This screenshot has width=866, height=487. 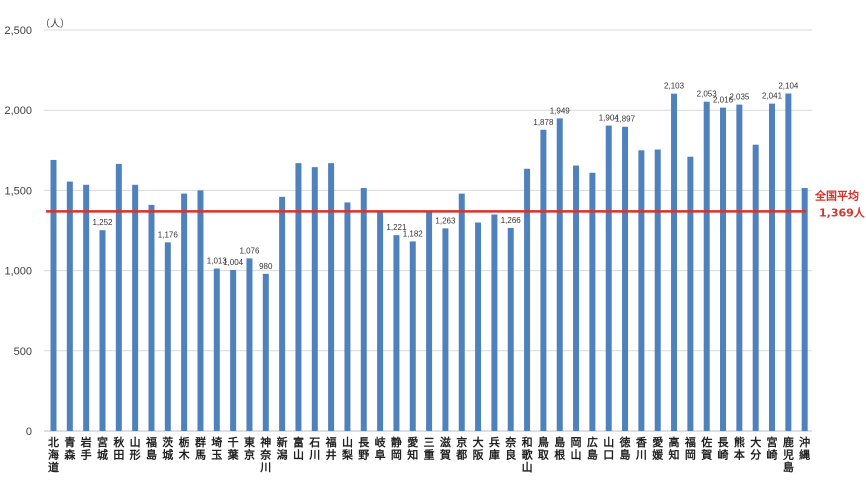 What do you see at coordinates (18, 31) in the screenshot?
I see `y-tick-label: 2,500` at bounding box center [18, 31].